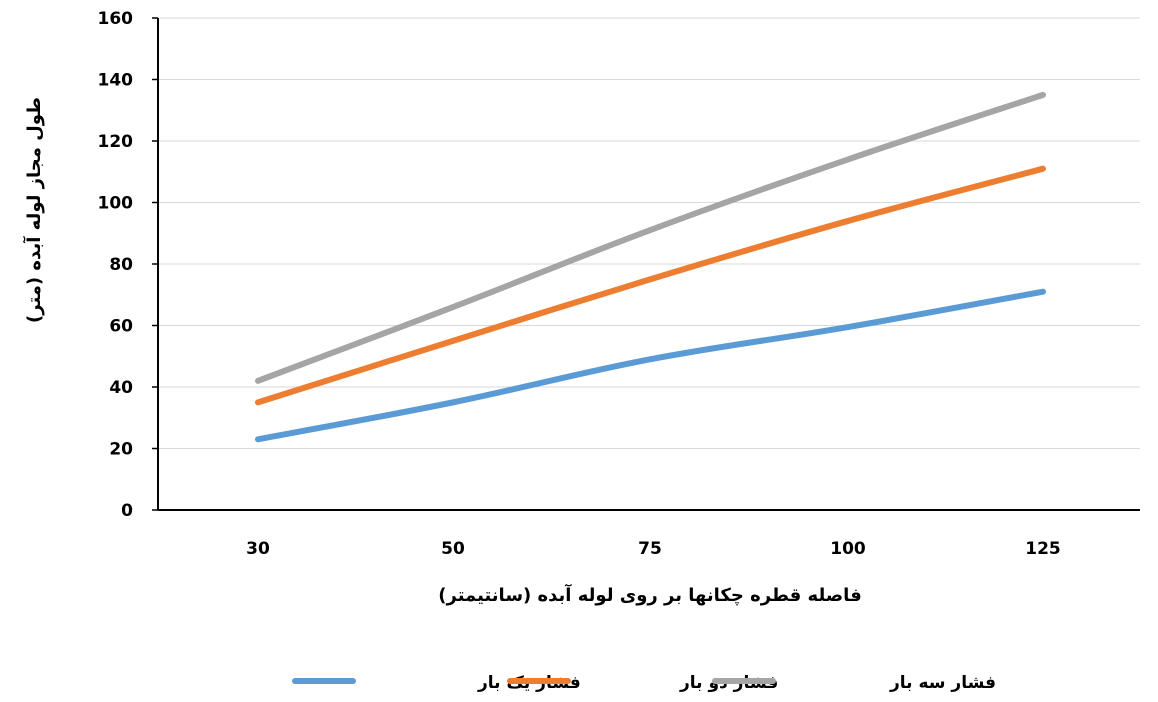 The width and height of the screenshot is (1158, 702). Describe the element at coordinates (1043, 549) in the screenshot. I see `x-tick-label: 125` at that location.